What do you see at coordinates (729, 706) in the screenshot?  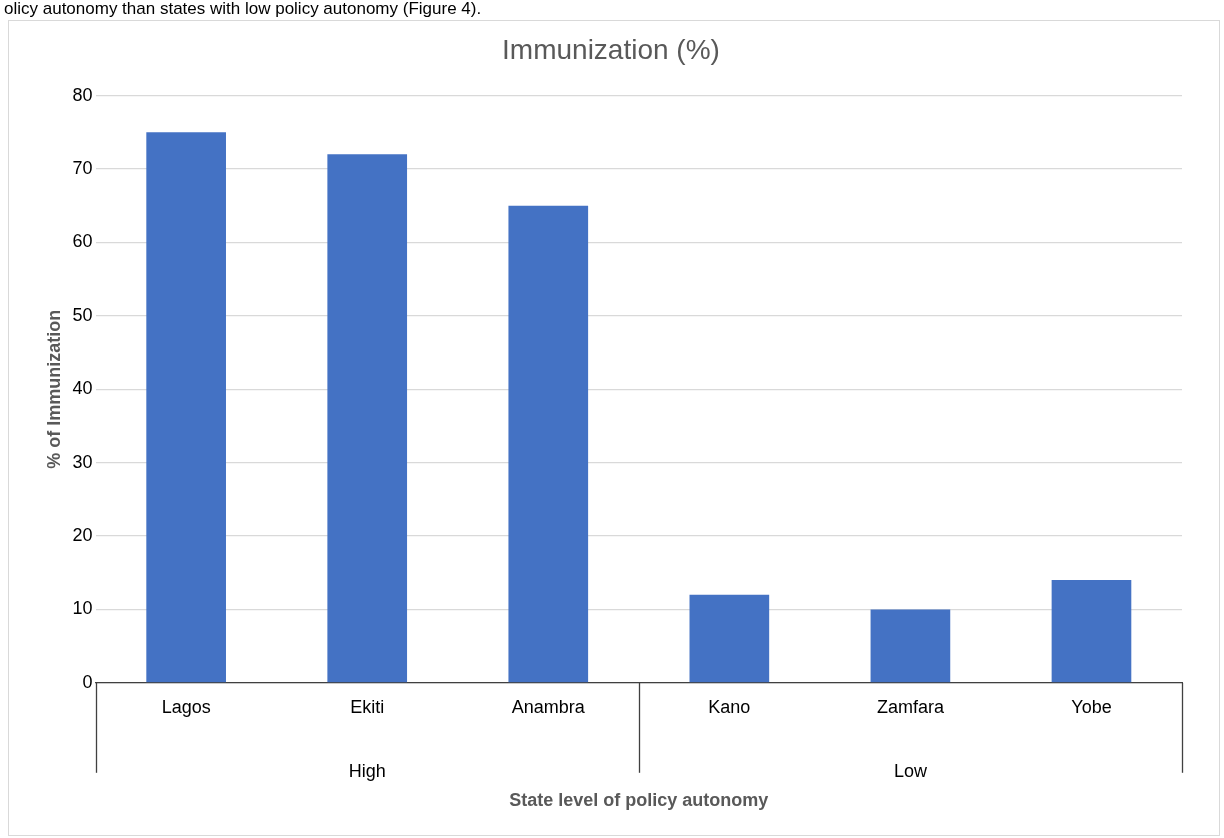 I see `x-tick-label: Kano` at bounding box center [729, 706].